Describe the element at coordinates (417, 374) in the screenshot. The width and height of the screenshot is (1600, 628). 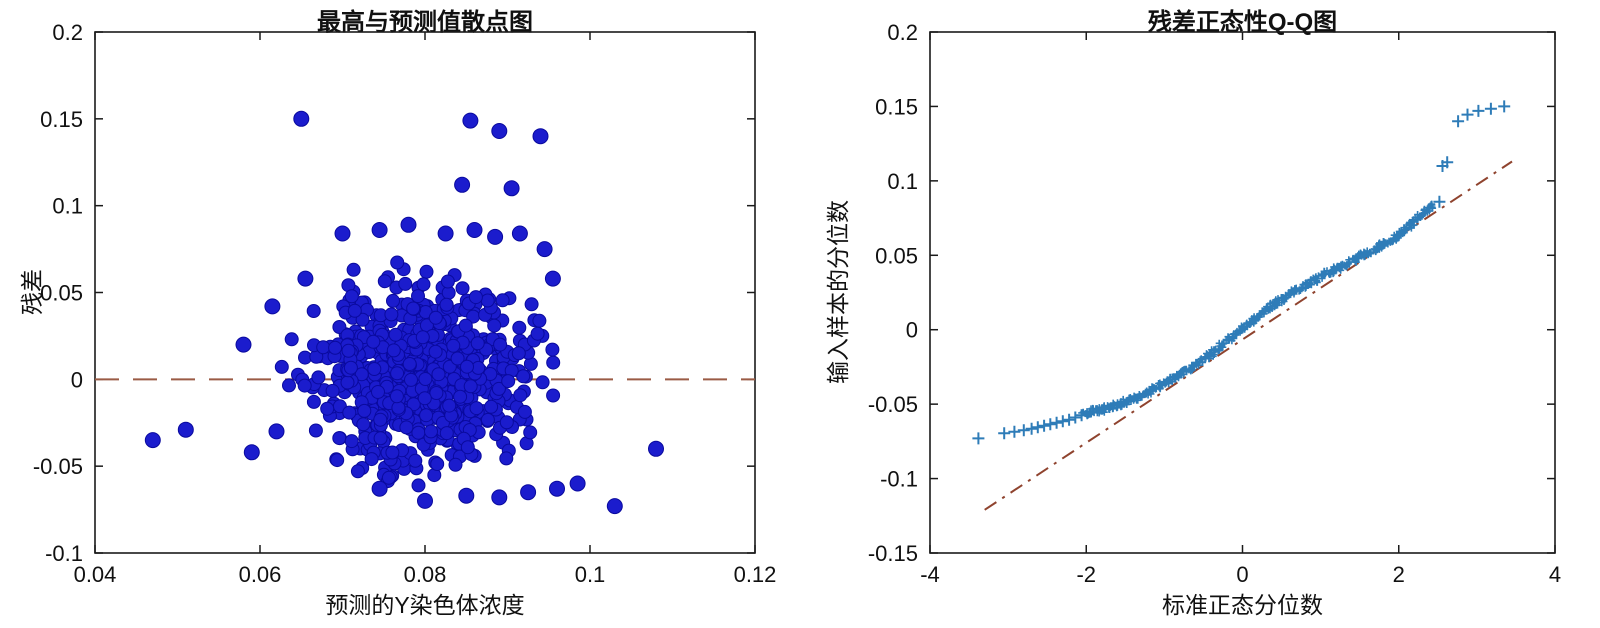
I see `scatter-points` at that location.